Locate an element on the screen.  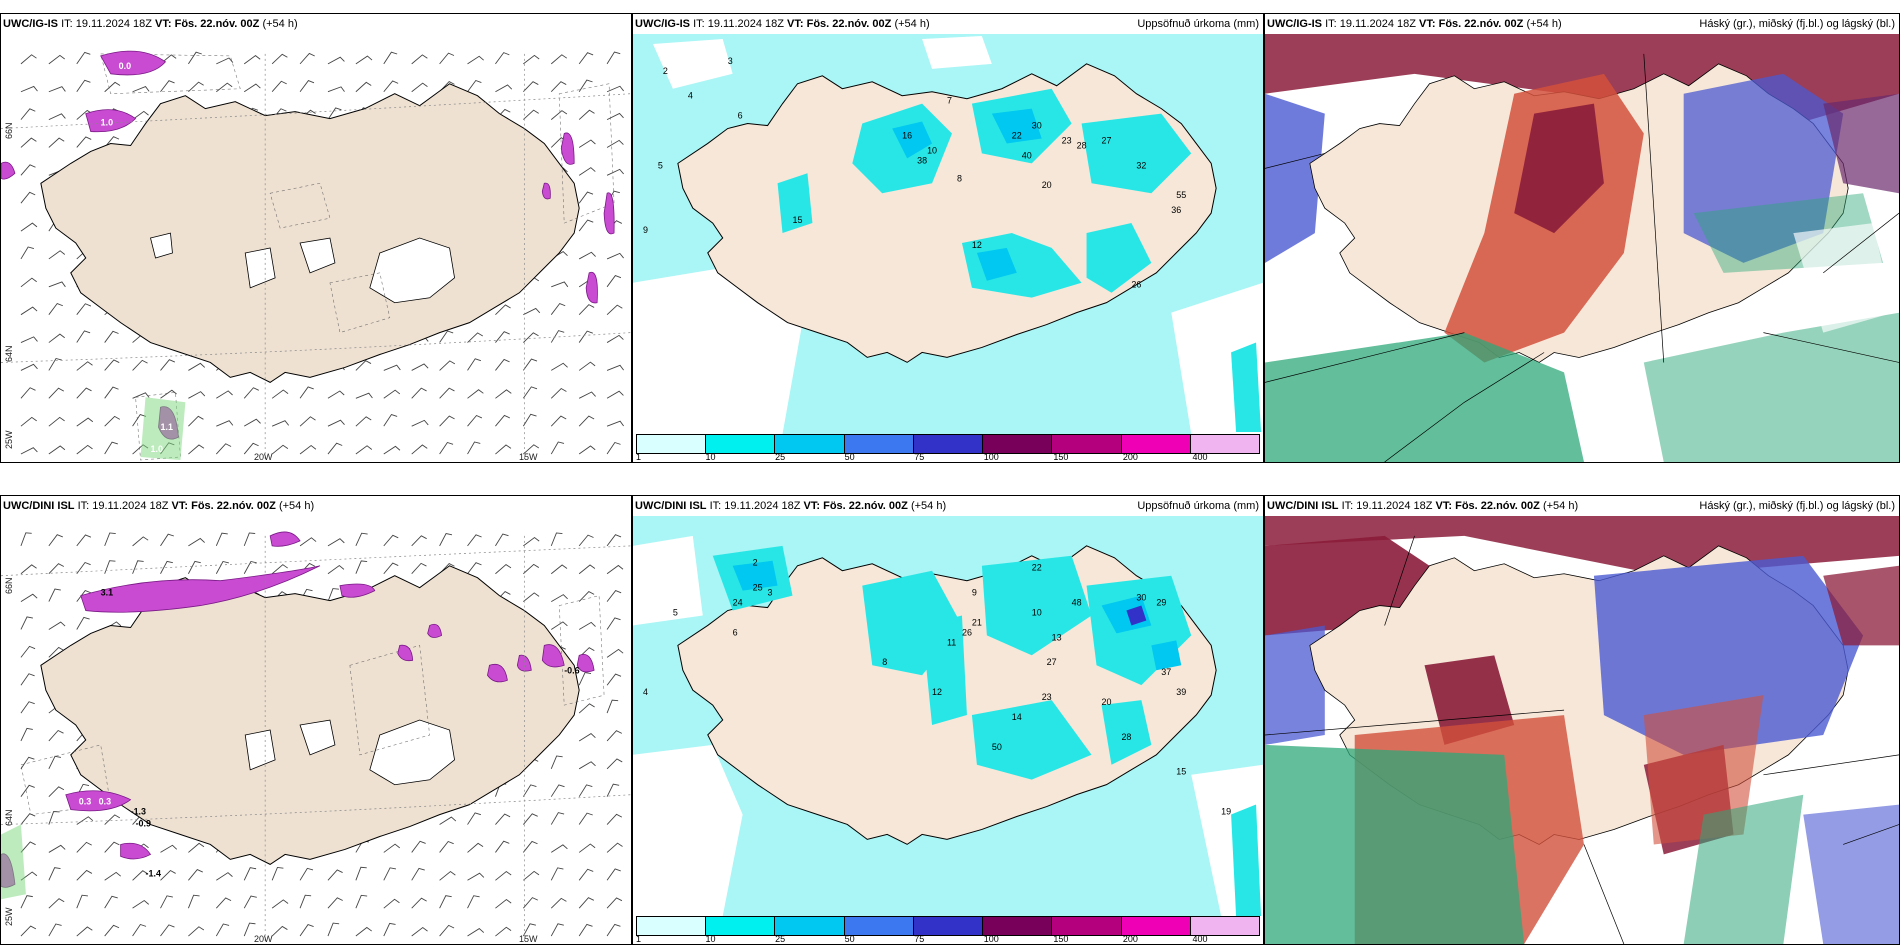
axis-label-64n: 64N is located at coordinates (9, 817).